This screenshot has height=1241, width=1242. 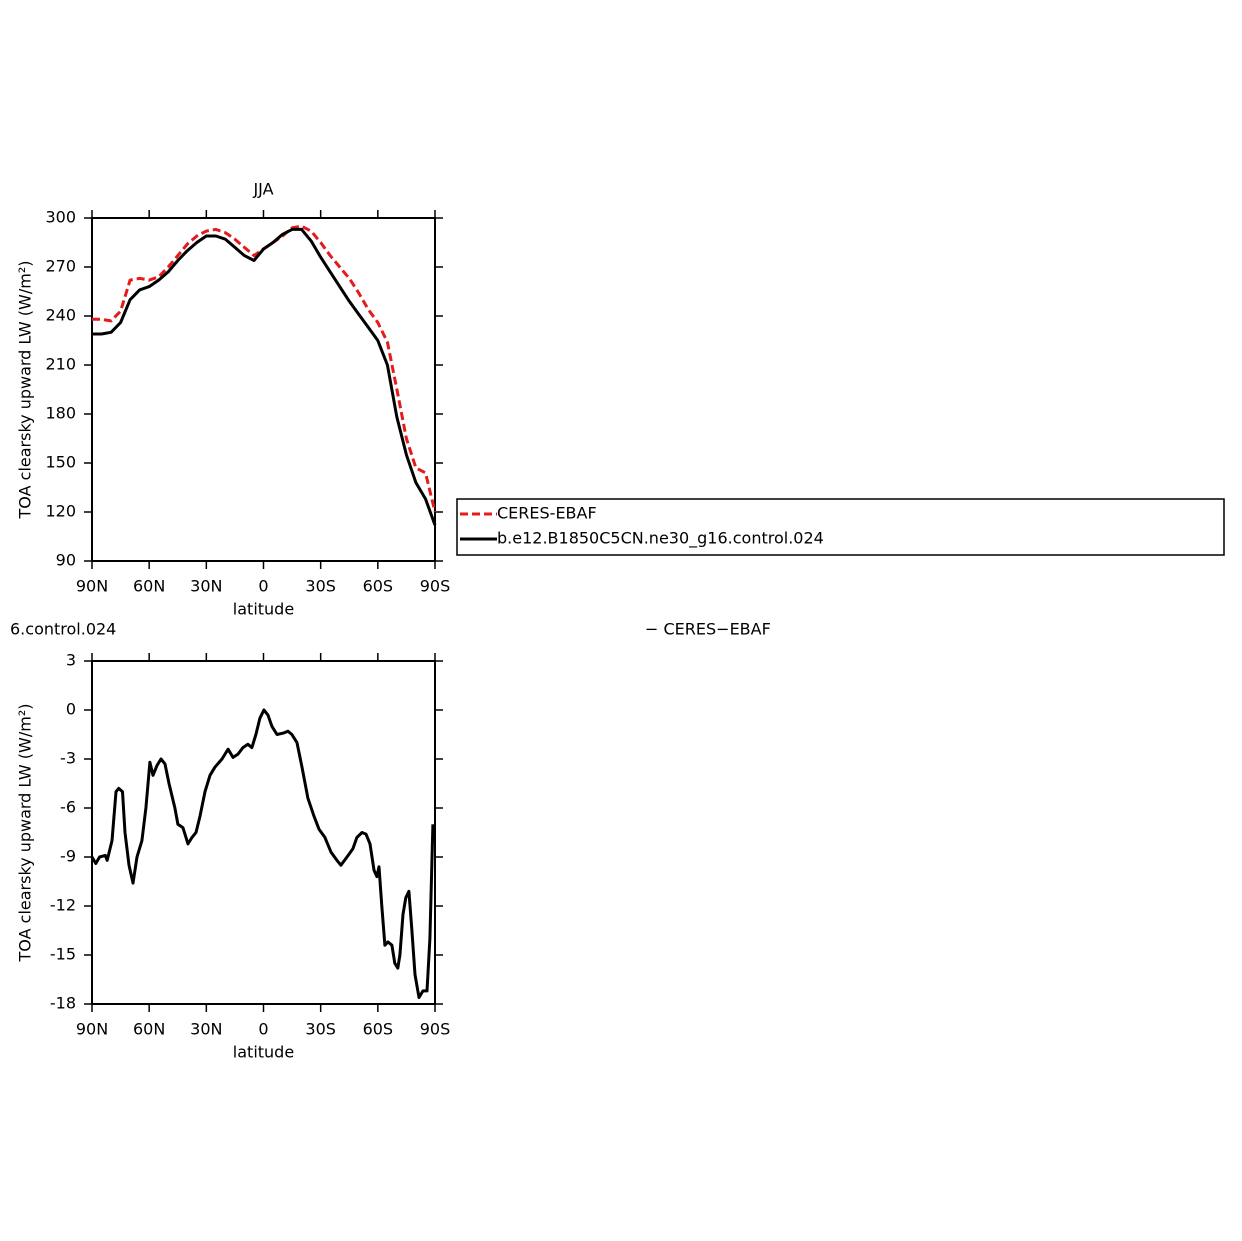 I want to click on y-tick-label: 120, so click(x=60, y=511).